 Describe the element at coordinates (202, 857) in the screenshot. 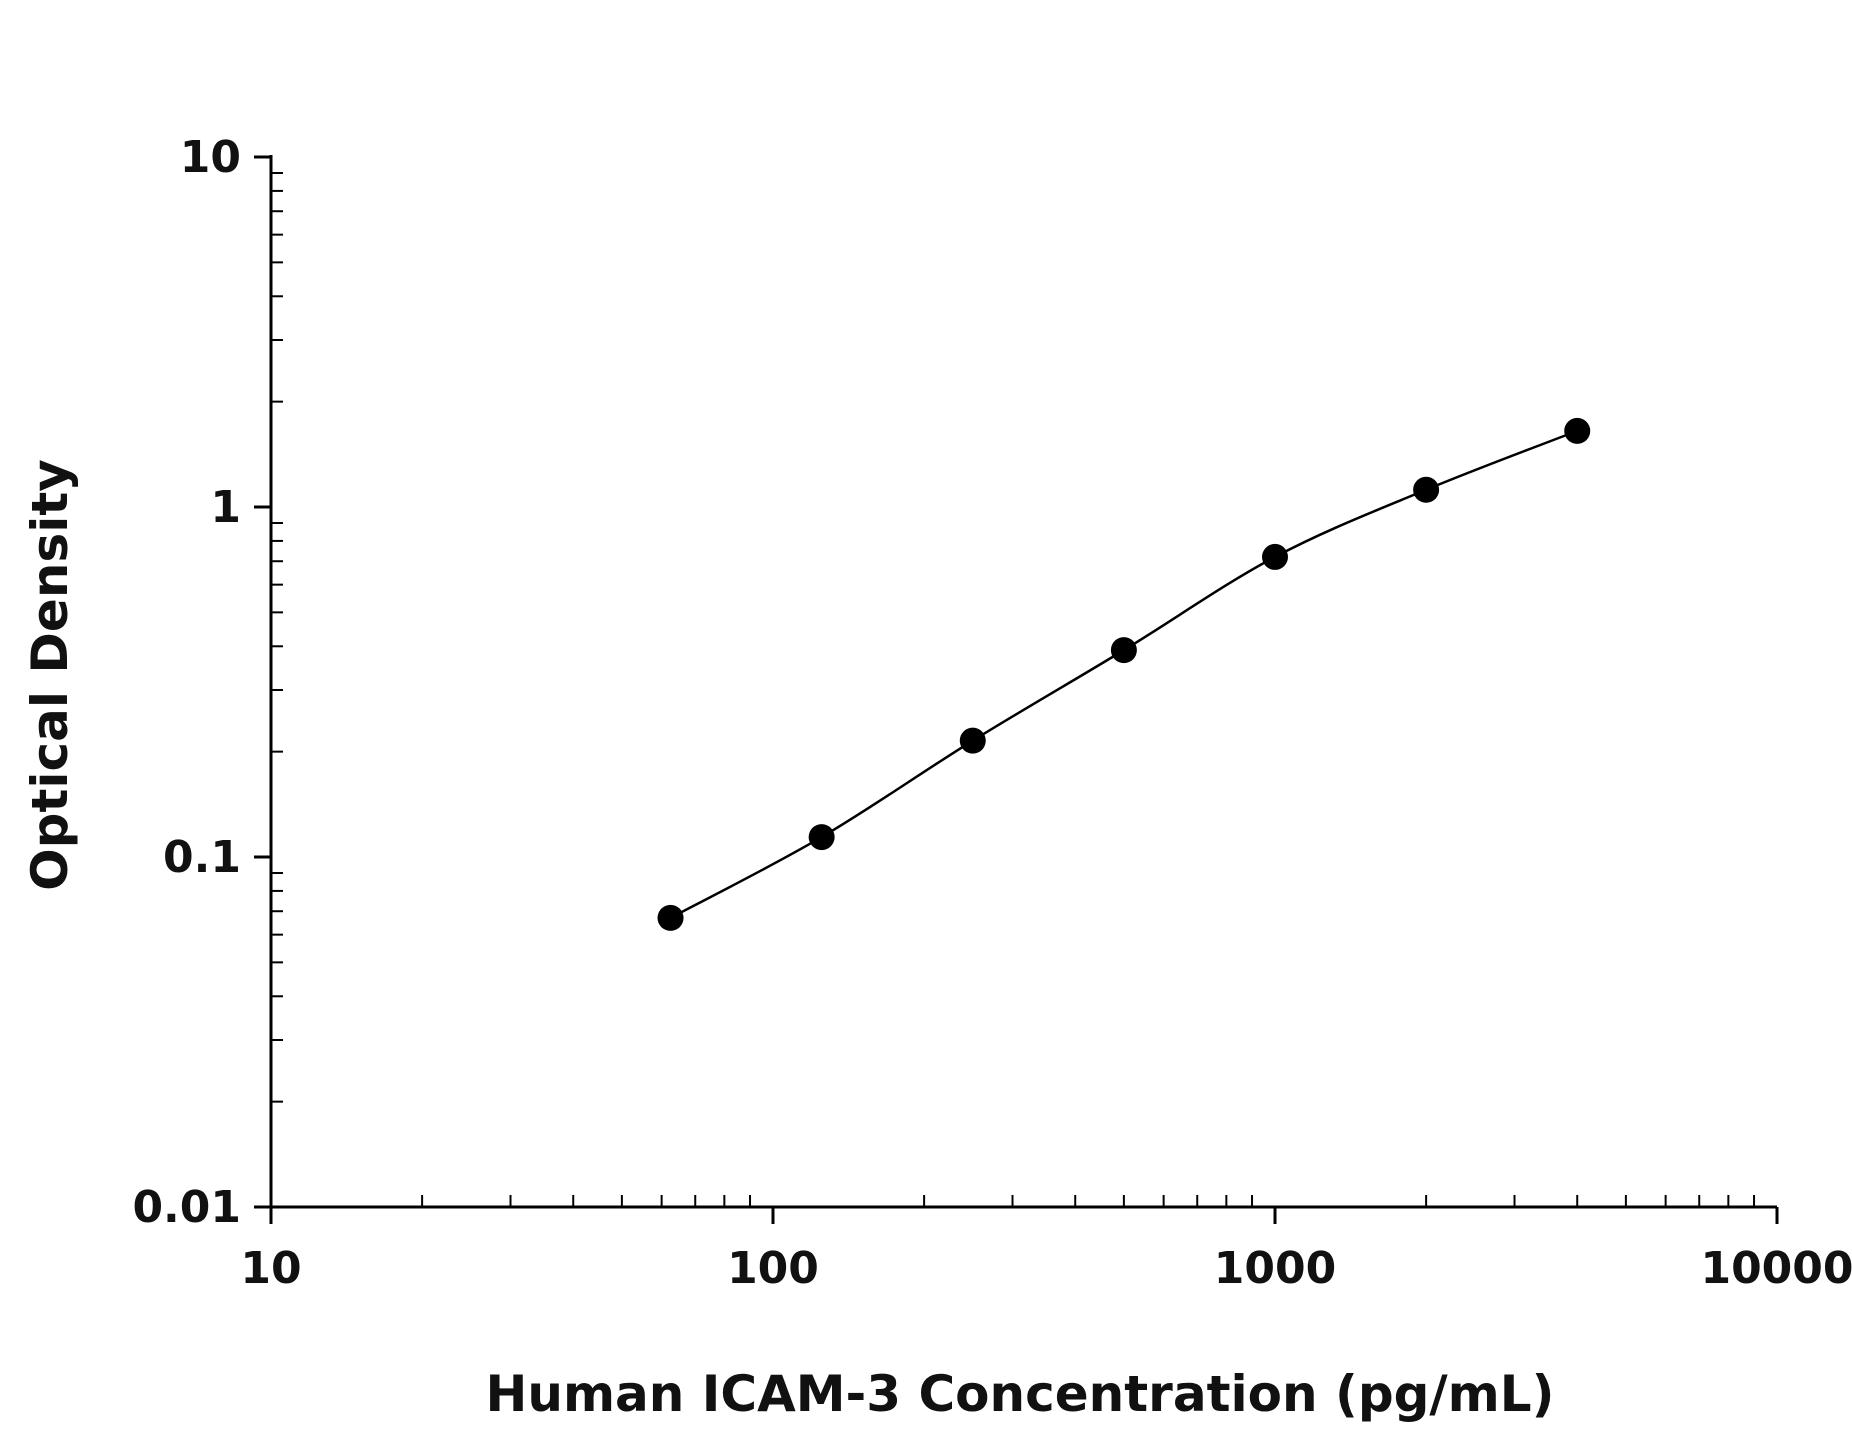

I see `y-tick-label: 0.1` at that location.